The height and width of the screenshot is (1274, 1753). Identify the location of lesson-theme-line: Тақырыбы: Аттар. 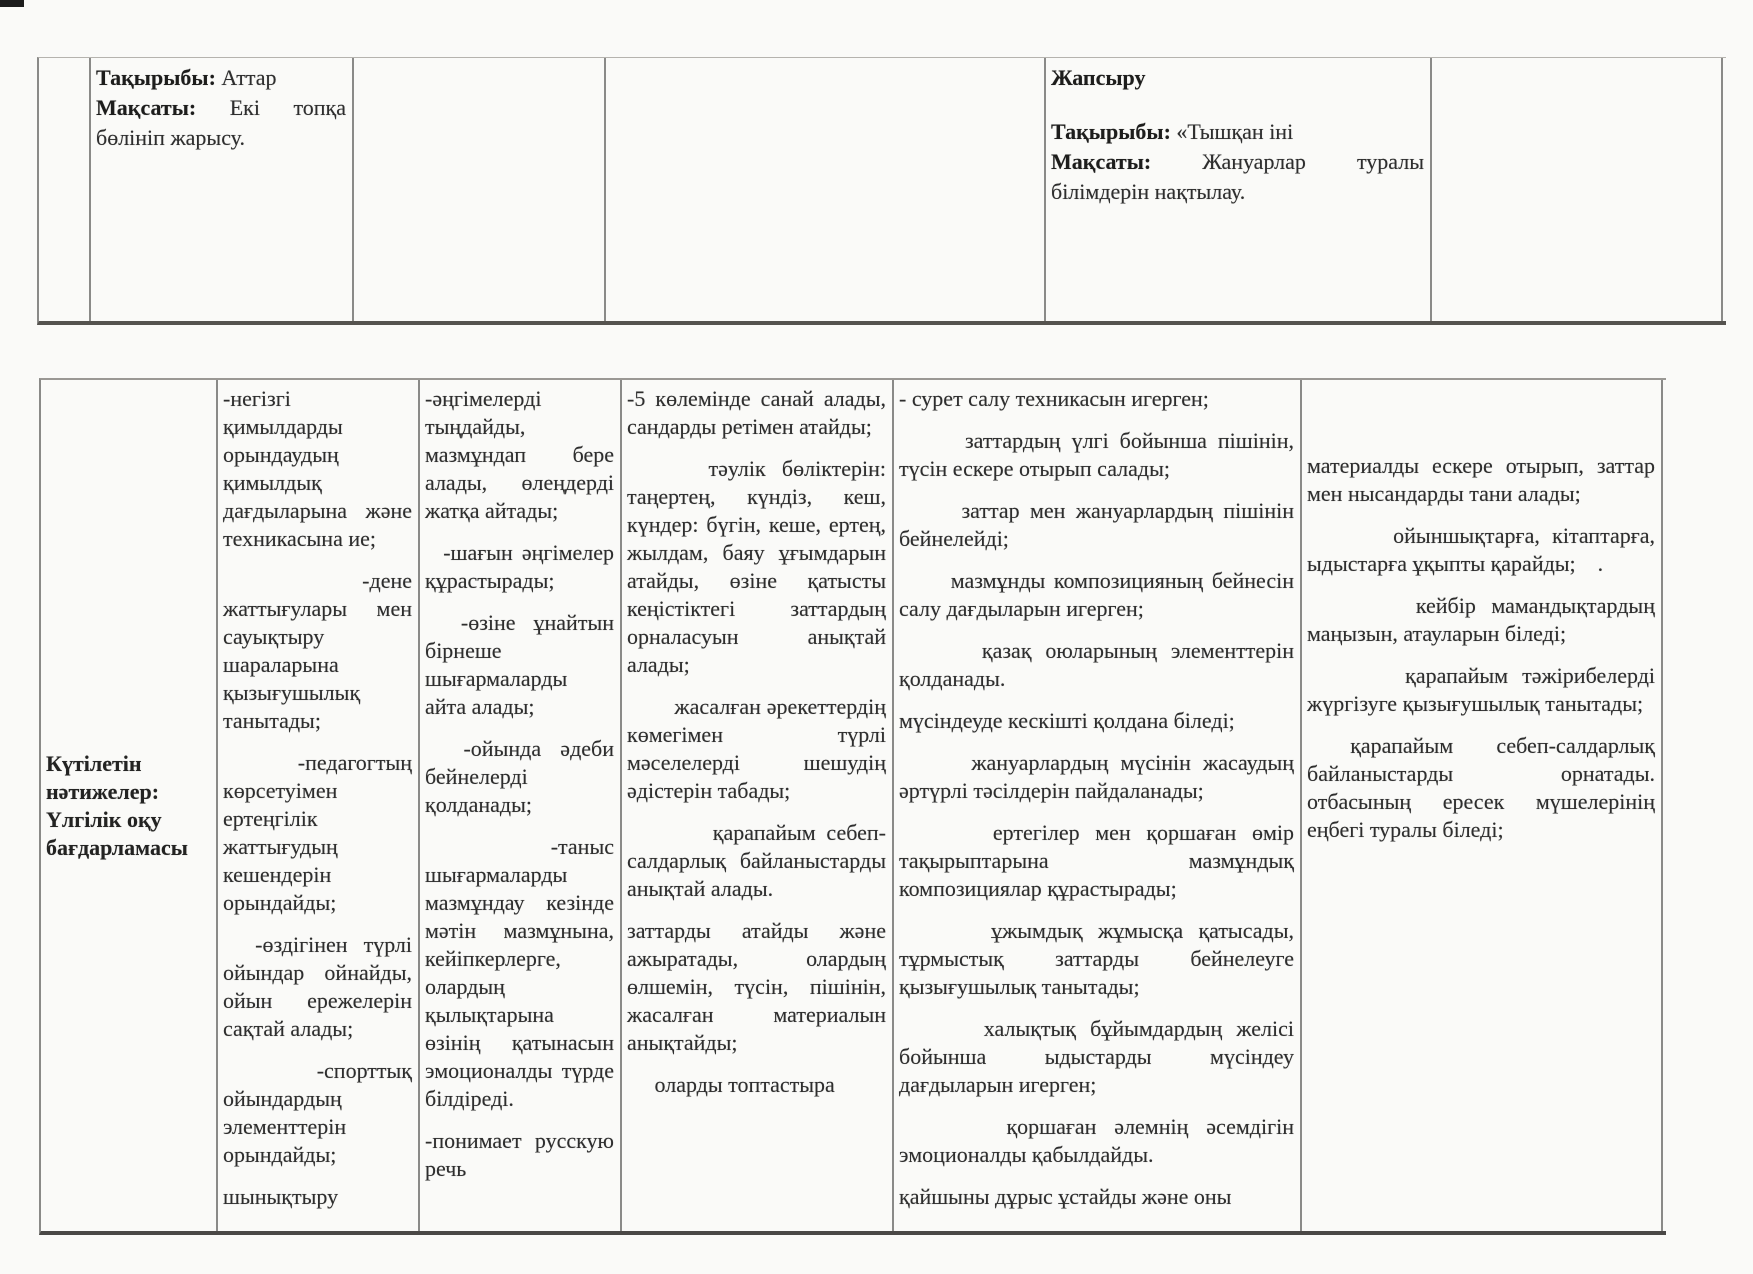
(221, 78).